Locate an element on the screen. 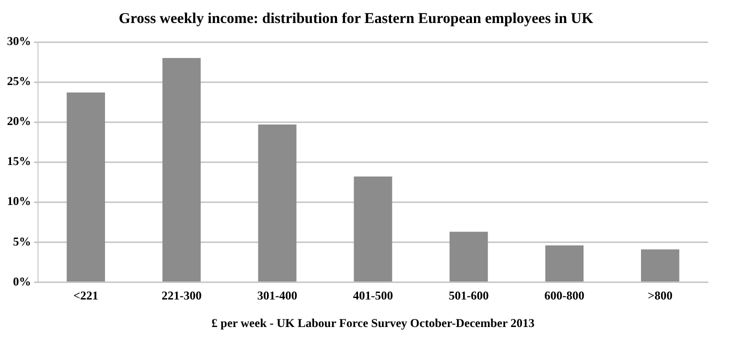 The height and width of the screenshot is (339, 738). x-tick-label: <221 is located at coordinates (85, 295).